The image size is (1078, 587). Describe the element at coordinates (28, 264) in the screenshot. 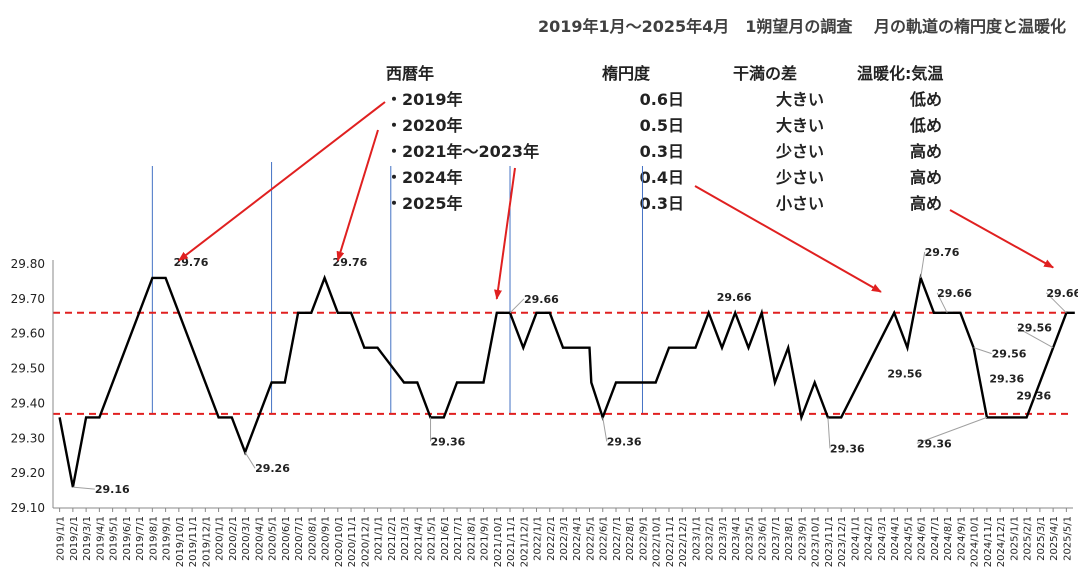

I see `y-tick-label: 29.80` at that location.